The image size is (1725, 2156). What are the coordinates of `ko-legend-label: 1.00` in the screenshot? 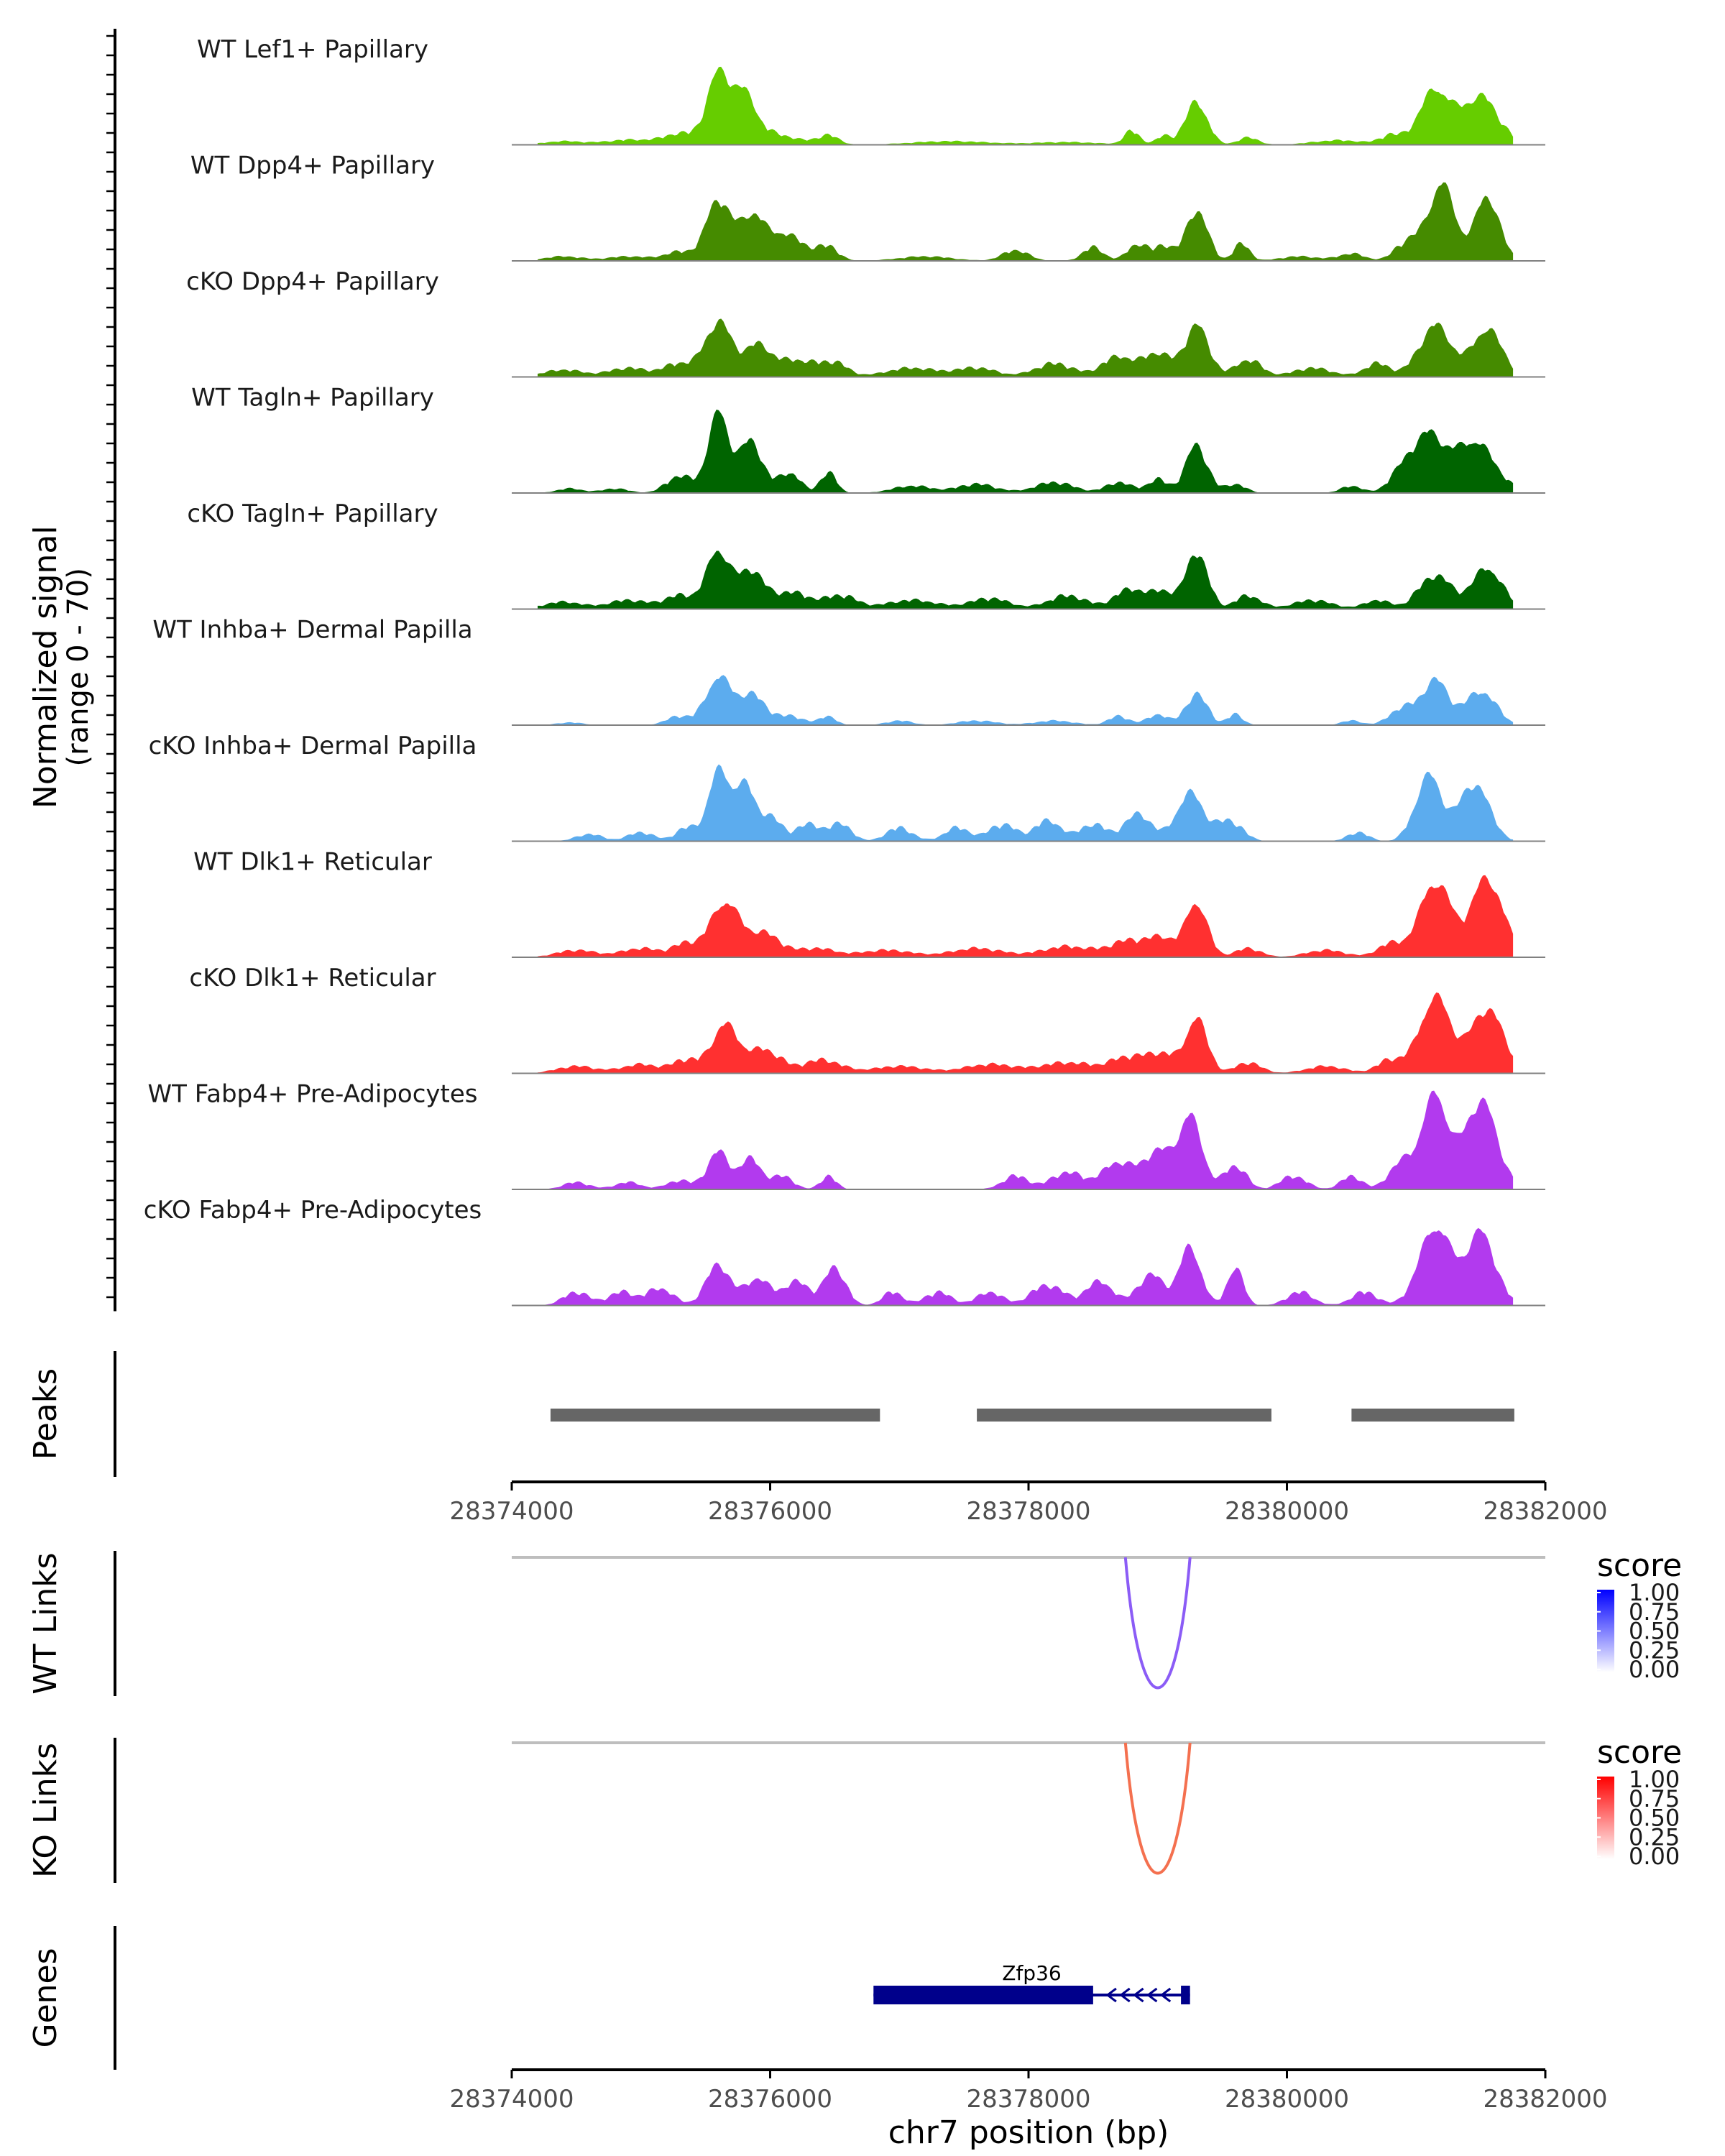 It's located at (1654, 1779).